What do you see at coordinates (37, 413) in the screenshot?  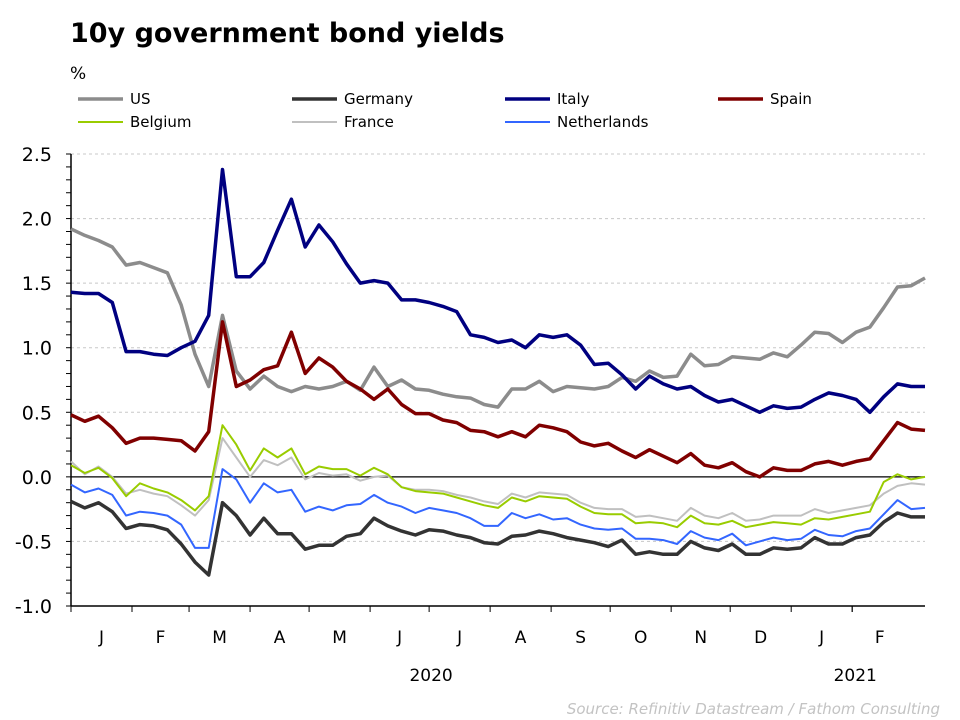 I see `y-tick-label: 0.5` at bounding box center [37, 413].